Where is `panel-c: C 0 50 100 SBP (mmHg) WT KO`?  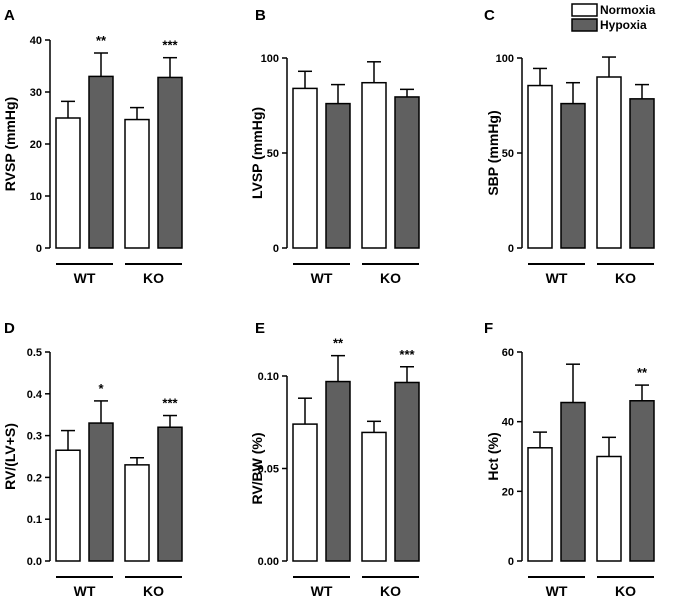 panel-c: C 0 50 100 SBP (mmHg) WT KO is located at coordinates (569, 146).